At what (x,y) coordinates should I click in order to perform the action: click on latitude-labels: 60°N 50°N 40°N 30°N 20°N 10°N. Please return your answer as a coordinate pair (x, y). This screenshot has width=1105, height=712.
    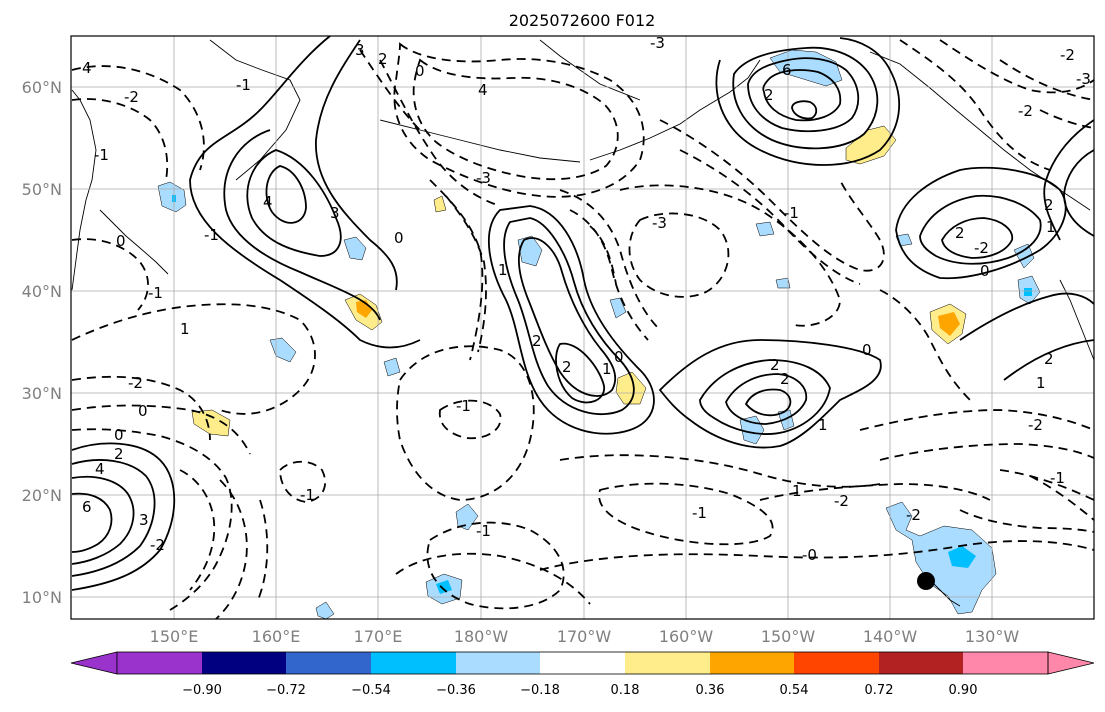
    Looking at the image, I should click on (42, 342).